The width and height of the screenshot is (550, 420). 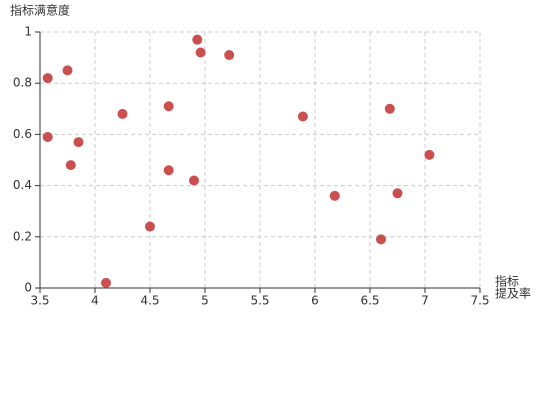 I want to click on y-tick-label: 0.6, so click(x=22, y=134).